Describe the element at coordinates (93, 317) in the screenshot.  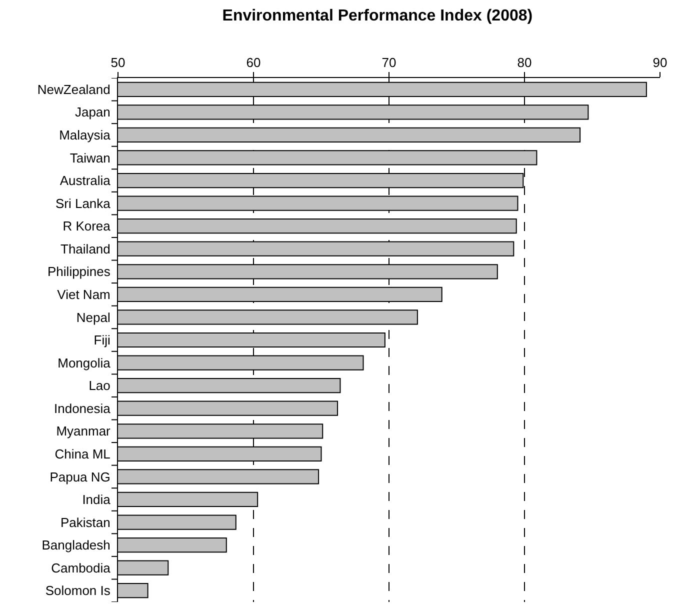
I see `y-tick-label: Nepal` at that location.